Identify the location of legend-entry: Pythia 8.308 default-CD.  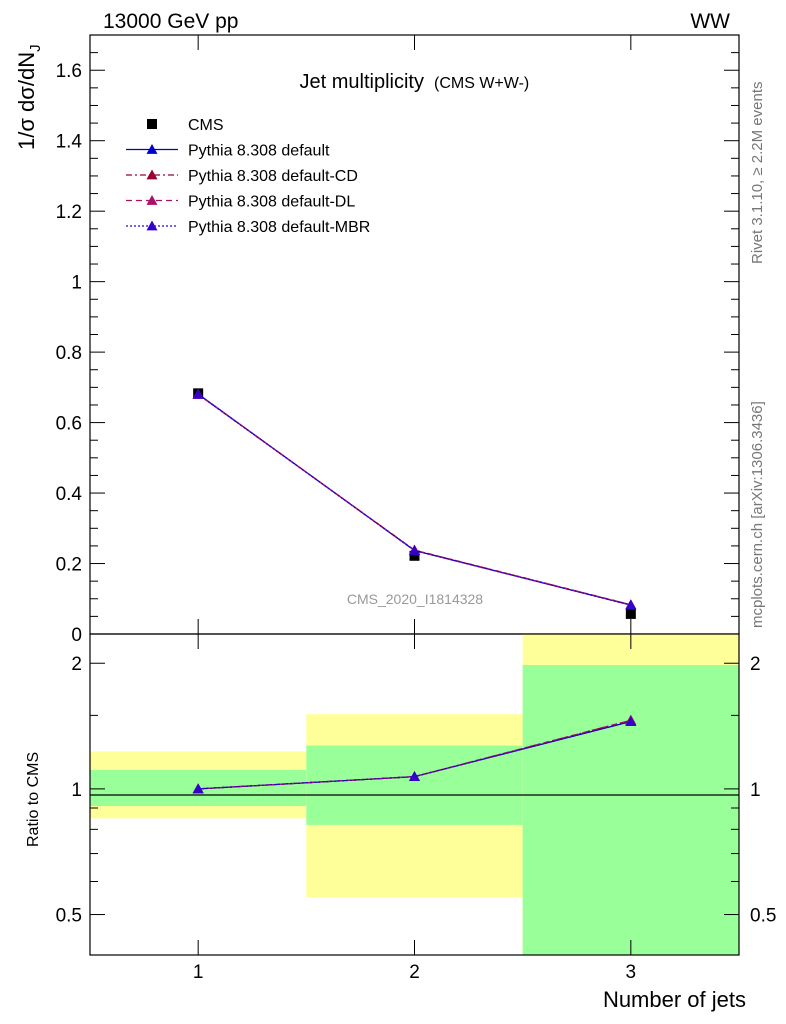
(273, 176).